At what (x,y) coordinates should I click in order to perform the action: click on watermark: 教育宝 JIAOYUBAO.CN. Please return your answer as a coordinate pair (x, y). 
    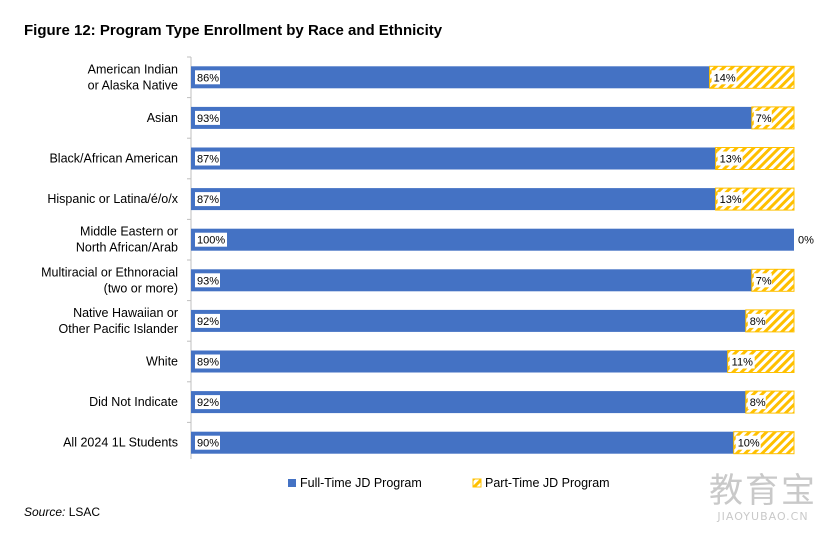
    Looking at the image, I should click on (763, 497).